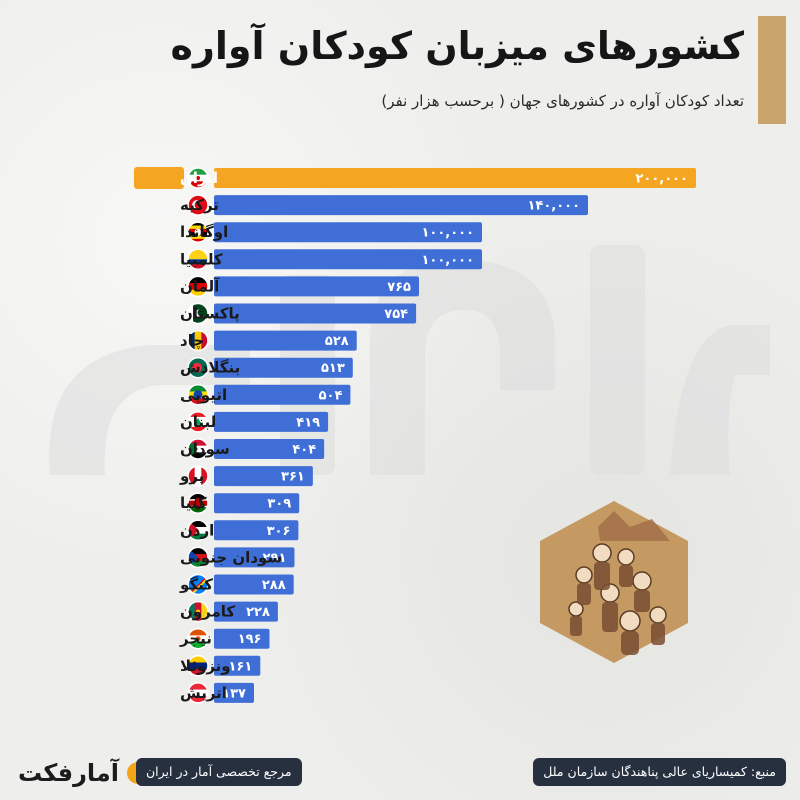  What do you see at coordinates (333, 368) in the screenshot?
I see `value-label: ۵۱۳` at bounding box center [333, 368].